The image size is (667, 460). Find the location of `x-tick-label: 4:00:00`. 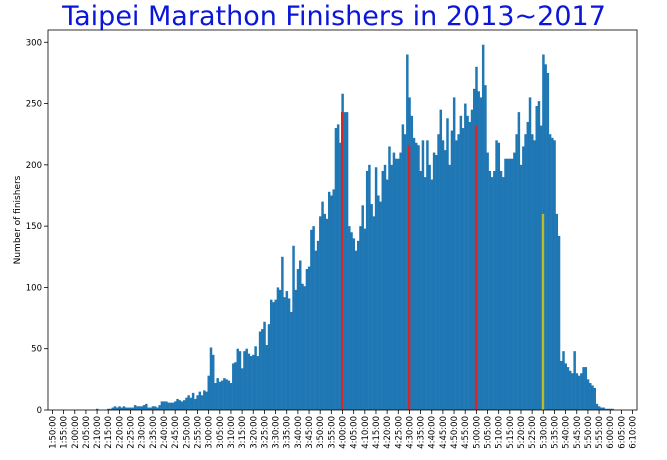

x-tick-label: 4:00:00 is located at coordinates (344, 432).